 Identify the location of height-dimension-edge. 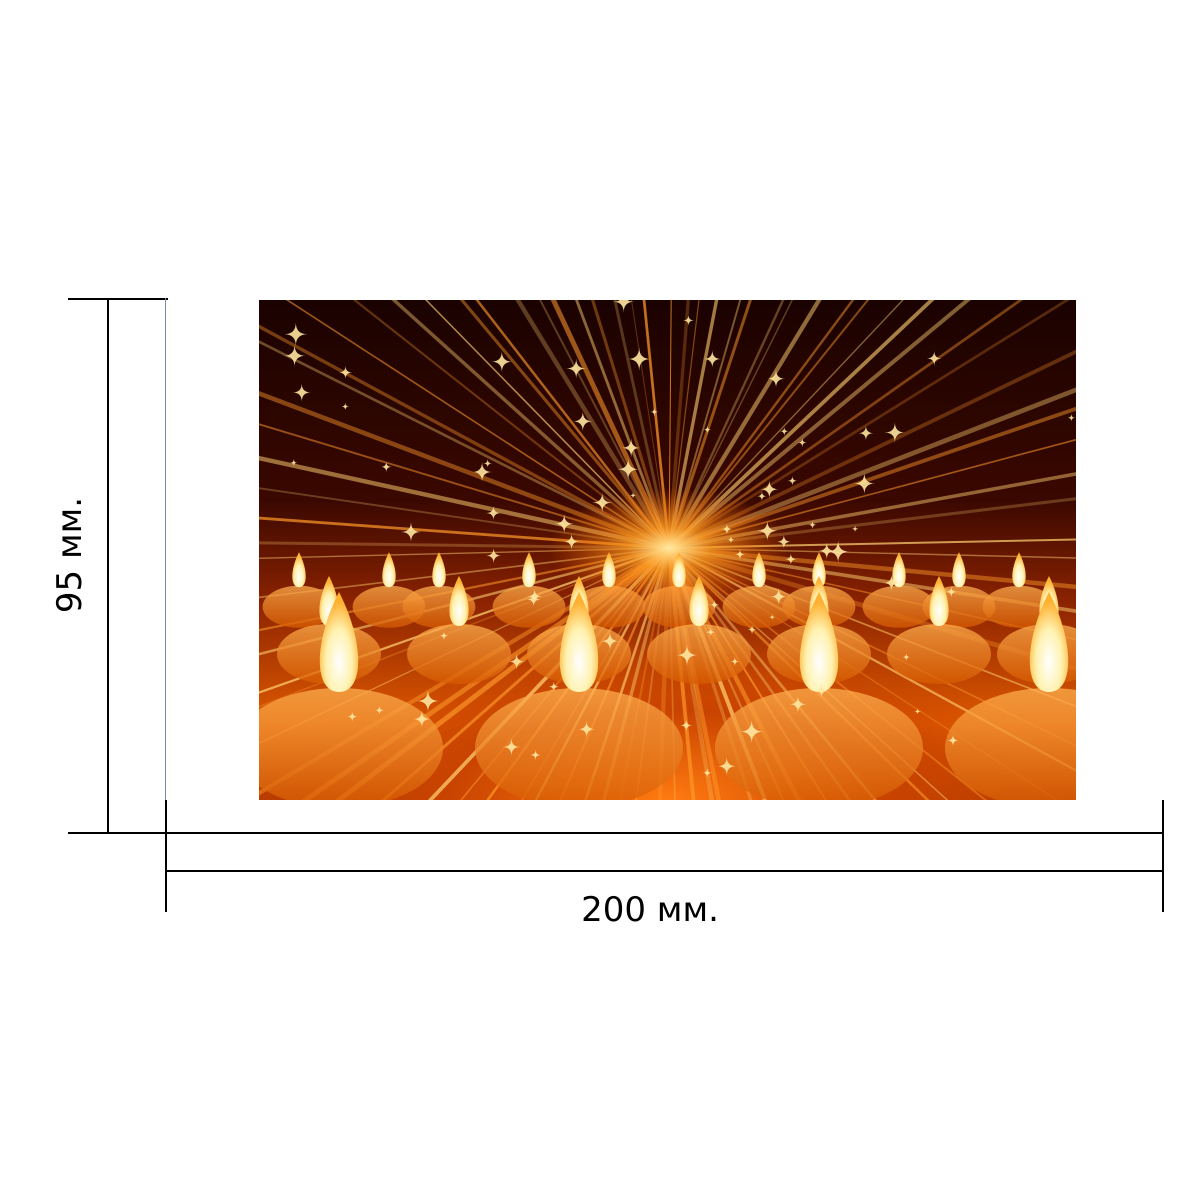
(165, 566).